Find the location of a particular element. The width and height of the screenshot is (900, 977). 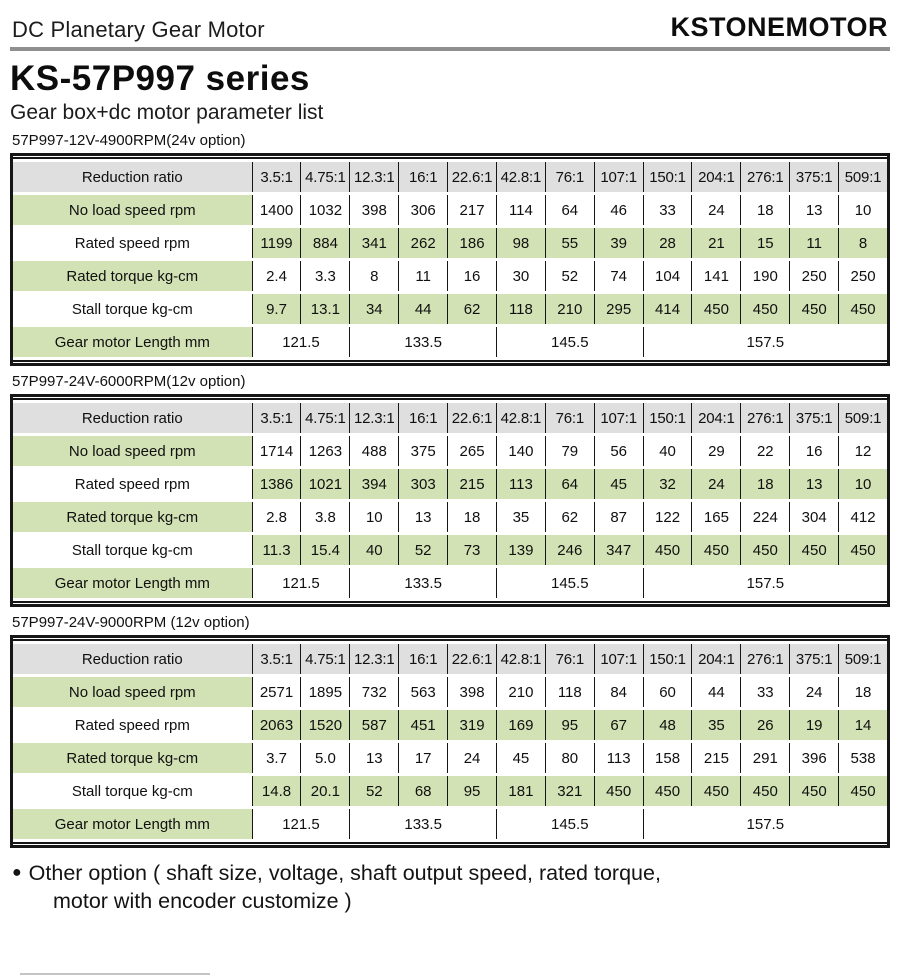

value-cell: 40 is located at coordinates (667, 451).